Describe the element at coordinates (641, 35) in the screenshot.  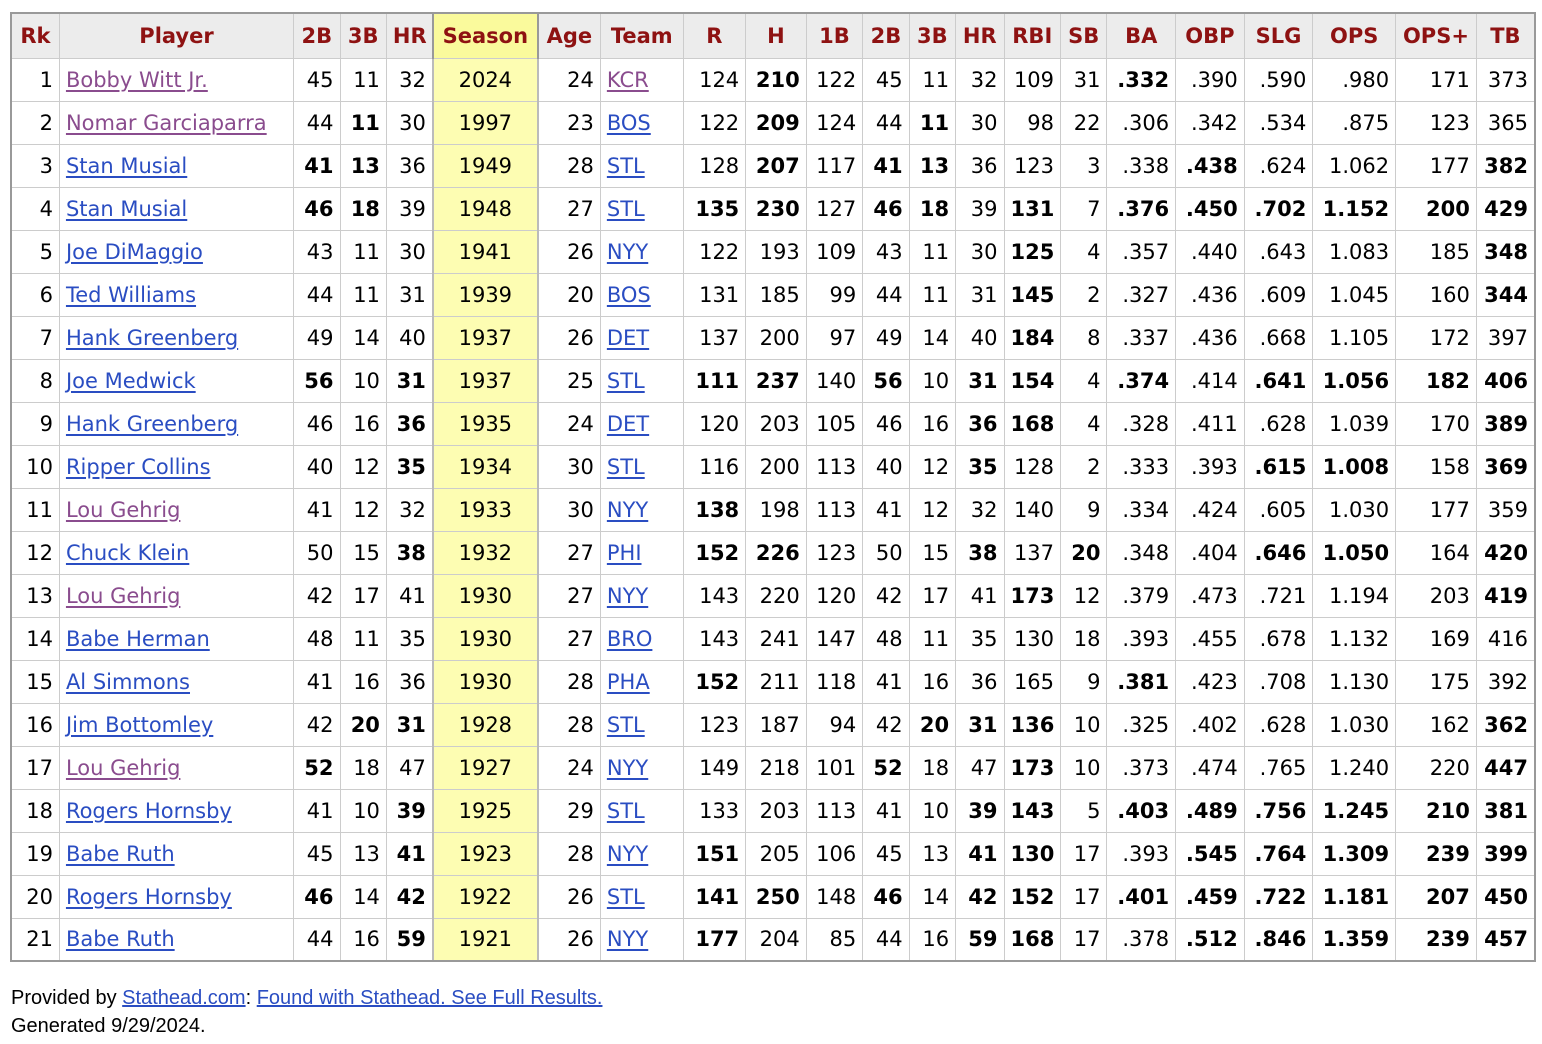
I see `column-header-team-7: Team` at that location.